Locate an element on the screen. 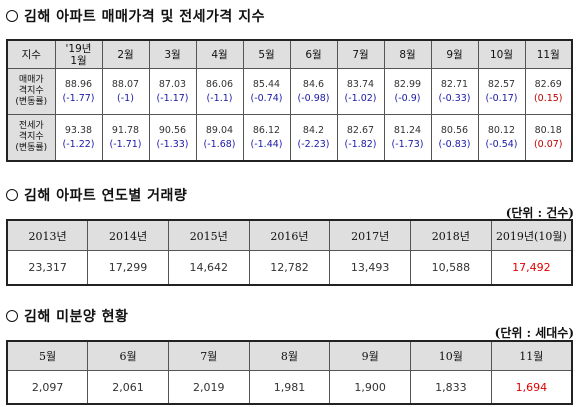  index-value: 86.06 is located at coordinates (219, 84).